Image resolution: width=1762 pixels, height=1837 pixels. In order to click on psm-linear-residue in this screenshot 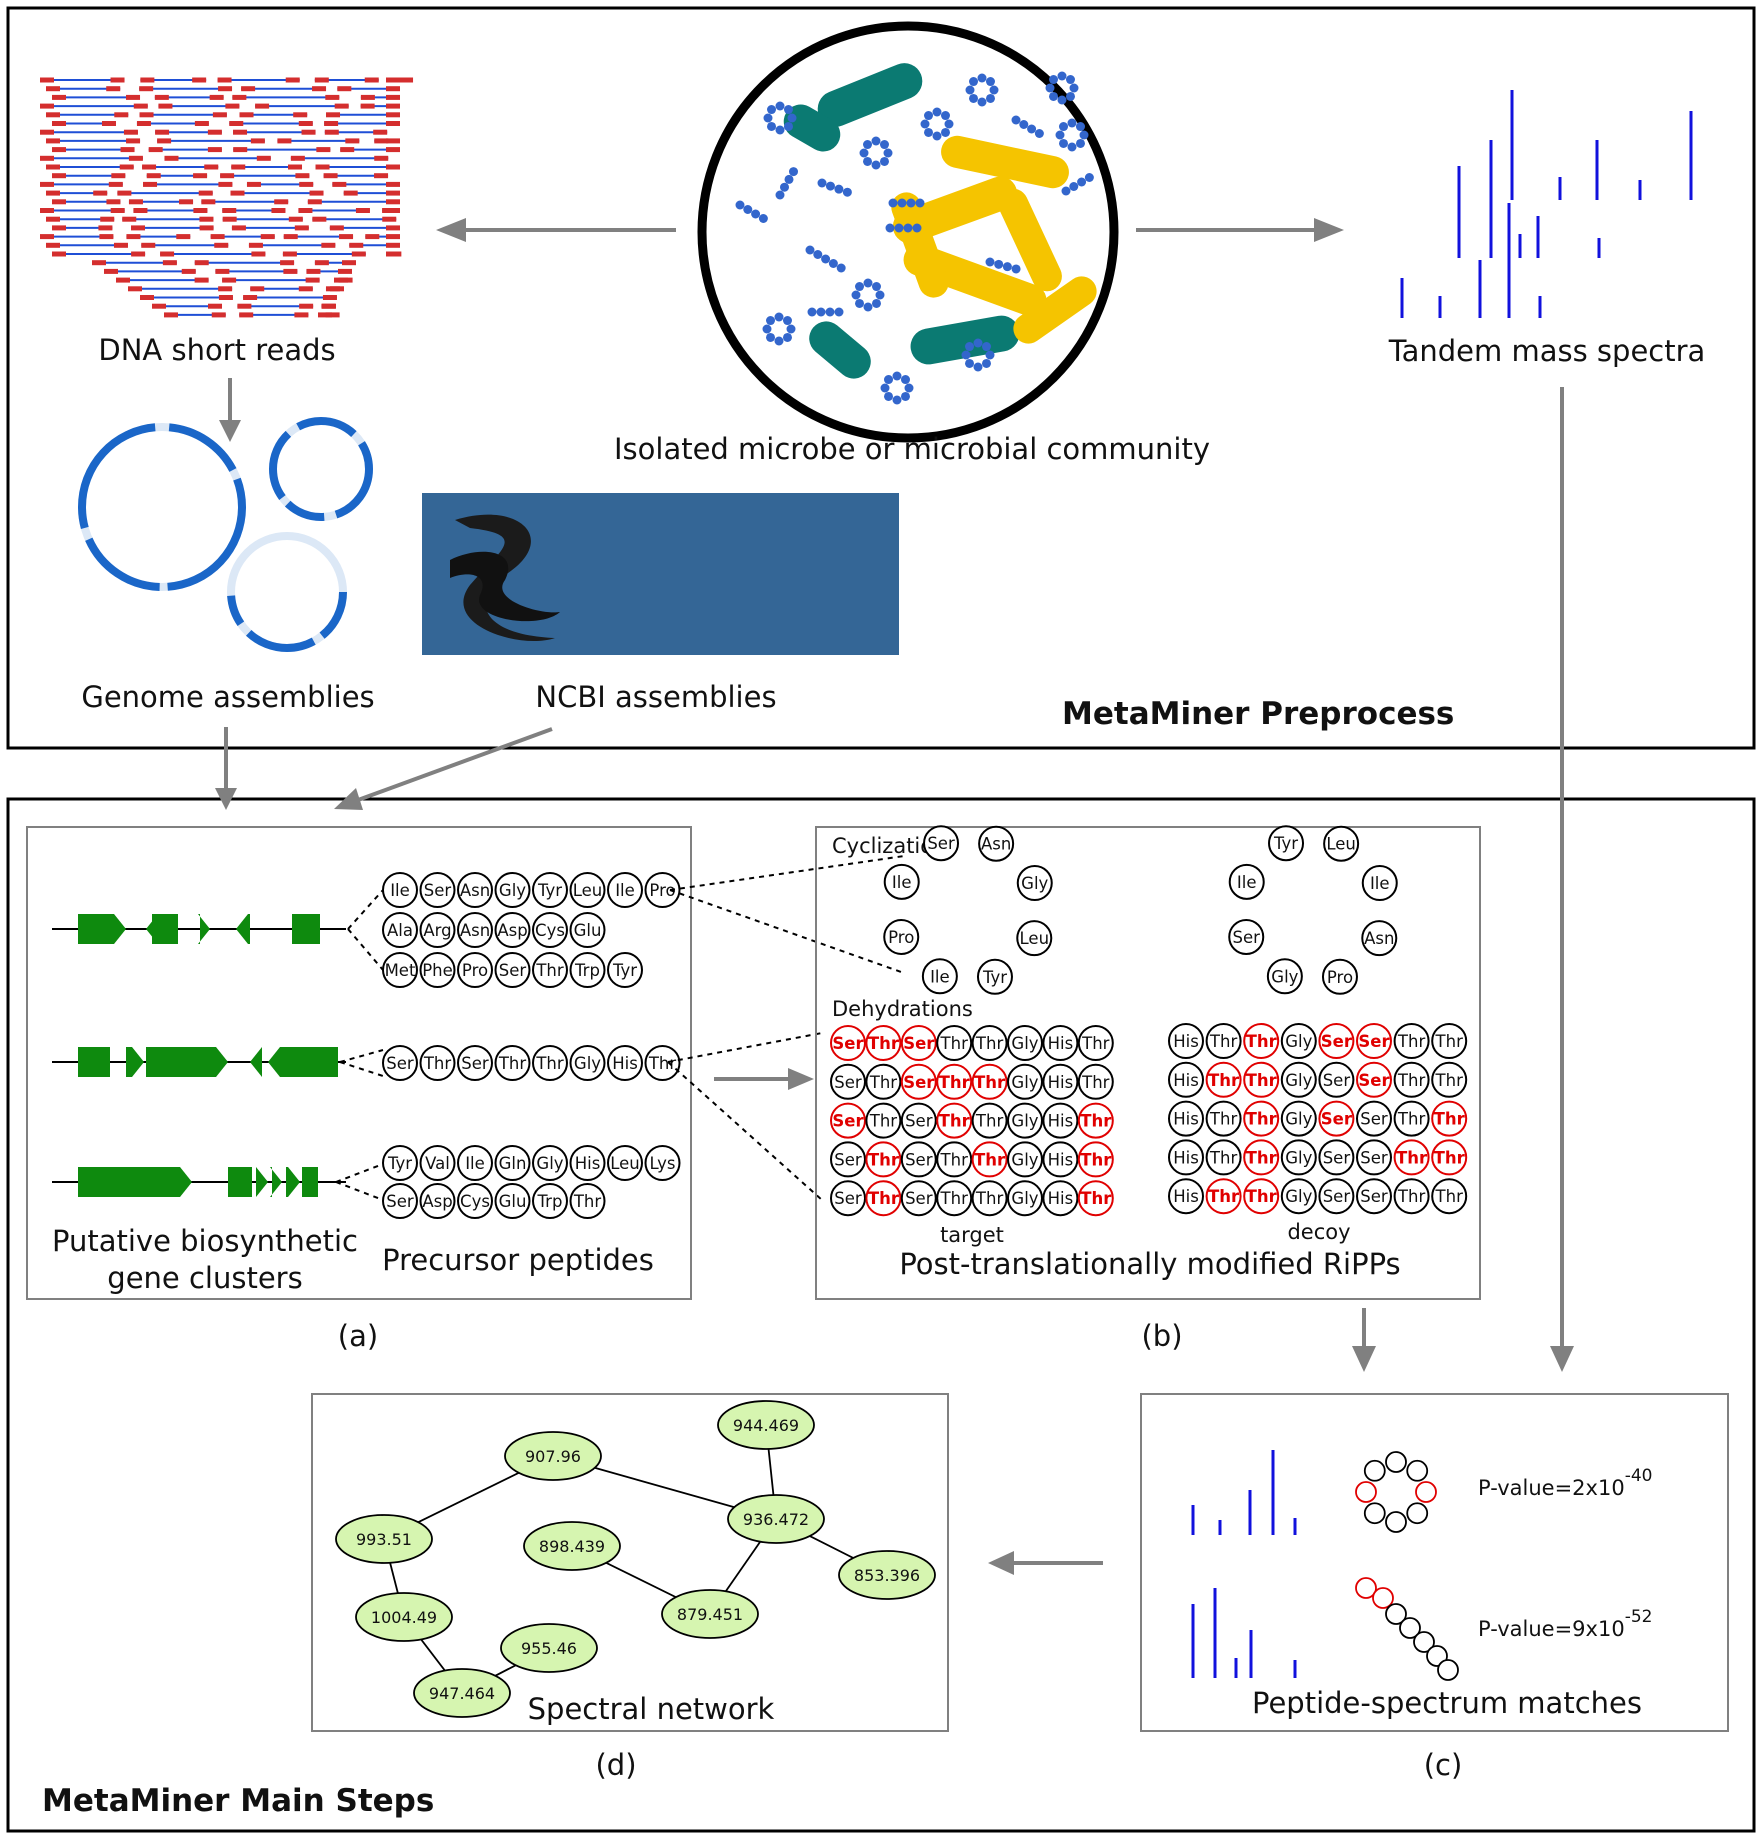, I will do `click(1448, 1670)`.